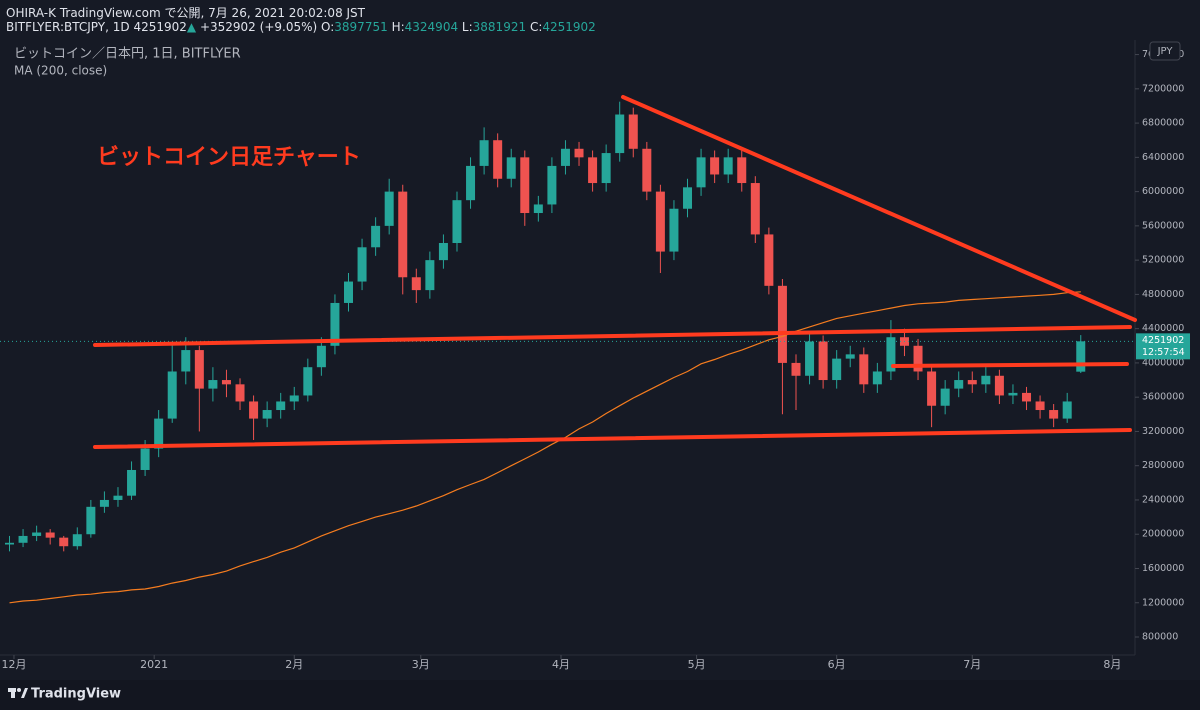  Describe the element at coordinates (160, 27) in the screenshot. I see `last-price: 4251902` at that location.